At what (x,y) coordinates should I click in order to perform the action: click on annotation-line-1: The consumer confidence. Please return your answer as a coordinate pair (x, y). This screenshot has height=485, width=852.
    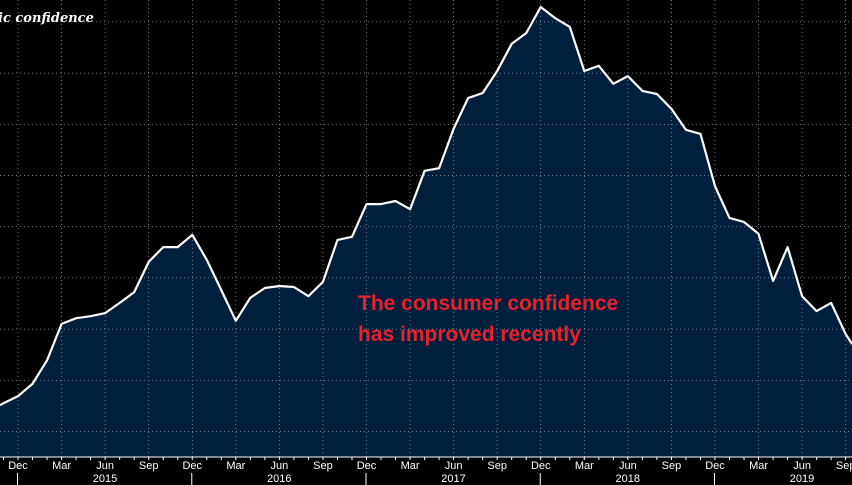
    Looking at the image, I should click on (488, 303).